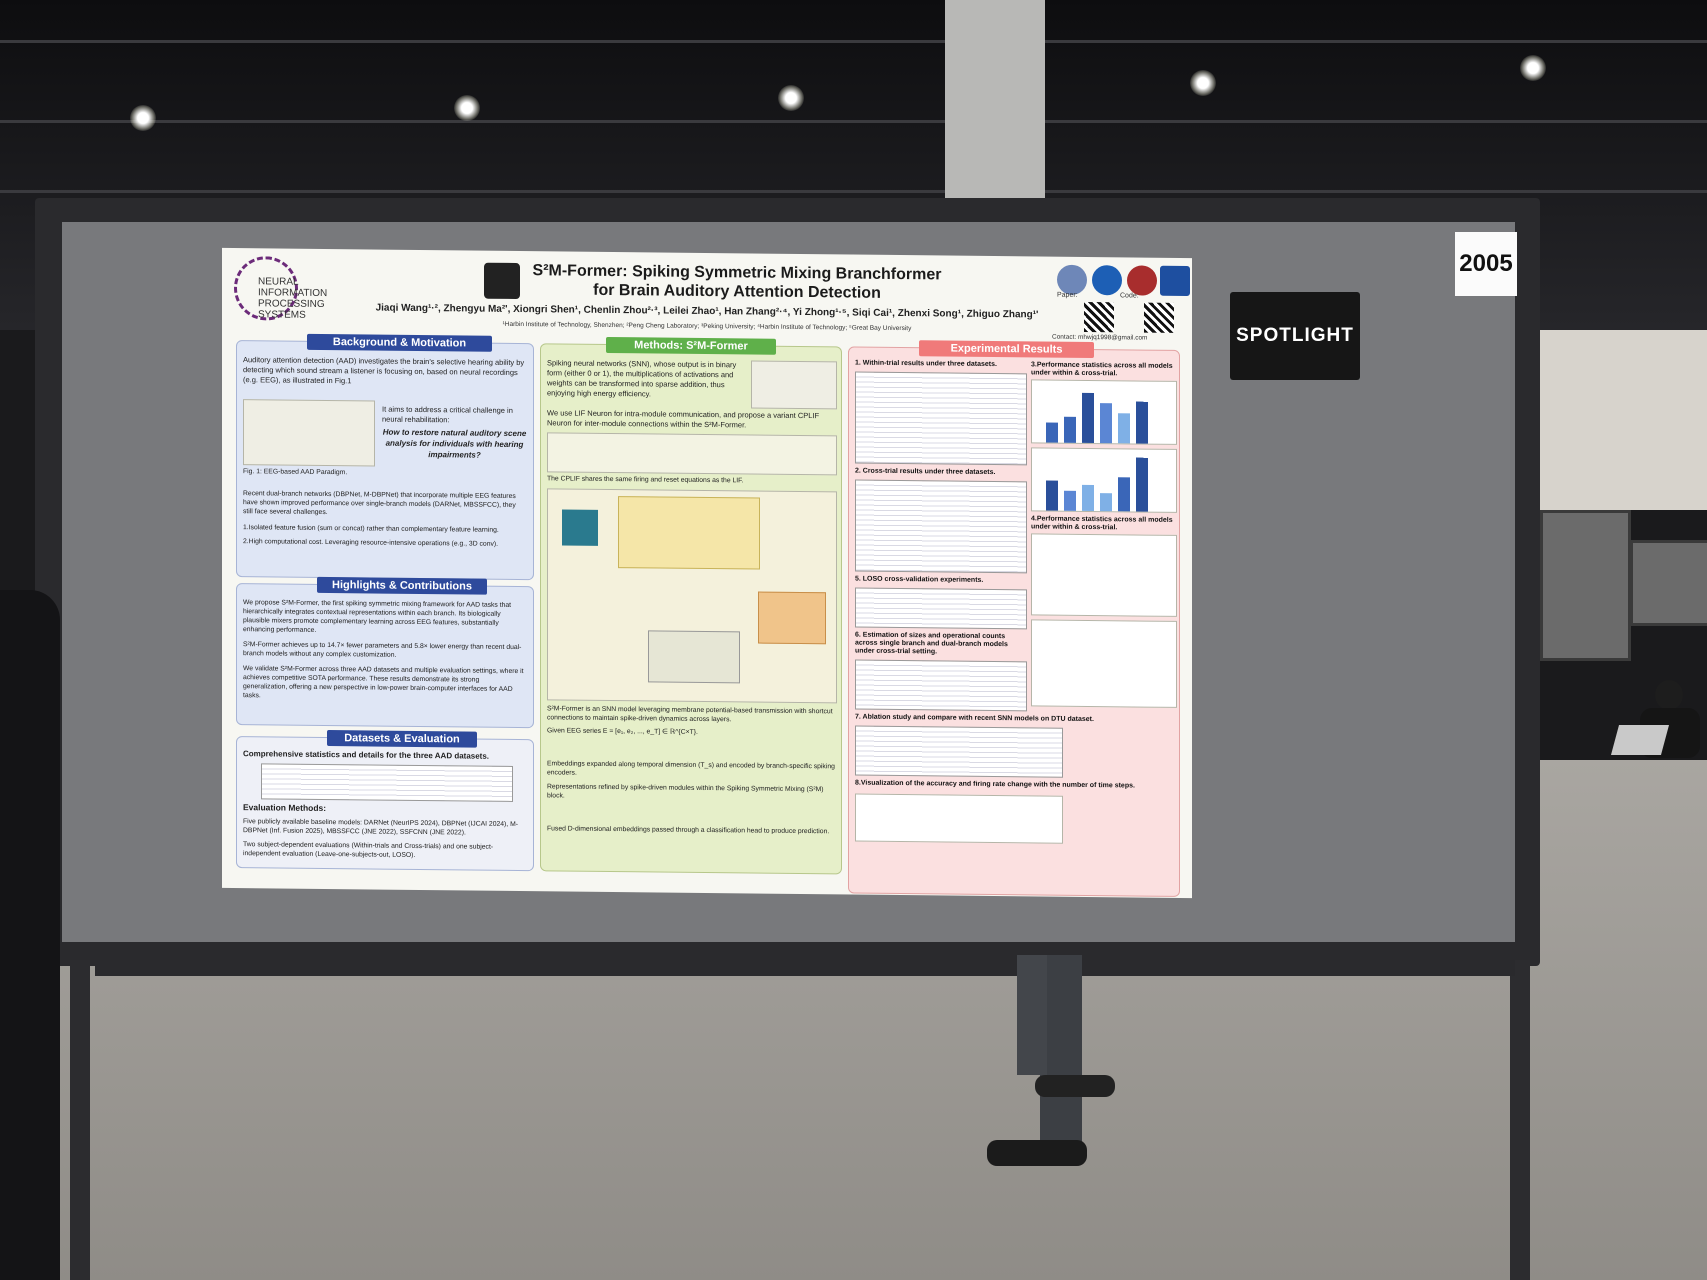  Describe the element at coordinates (1055, 1067) in the screenshot. I see `standing-person-legs` at that location.